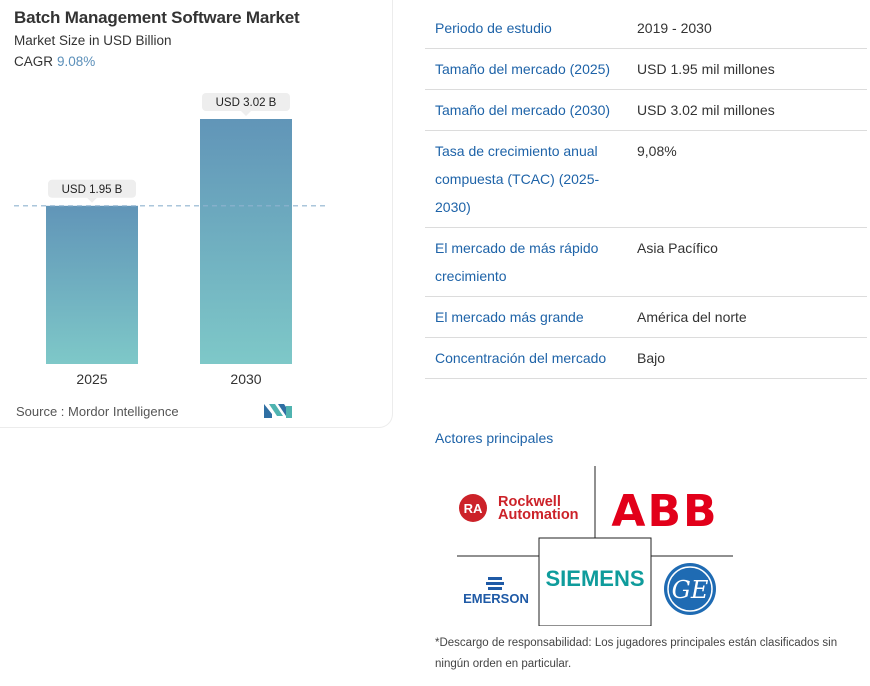 The image size is (870, 686). Describe the element at coordinates (495, 583) in the screenshot. I see `emerson-icon` at that location.